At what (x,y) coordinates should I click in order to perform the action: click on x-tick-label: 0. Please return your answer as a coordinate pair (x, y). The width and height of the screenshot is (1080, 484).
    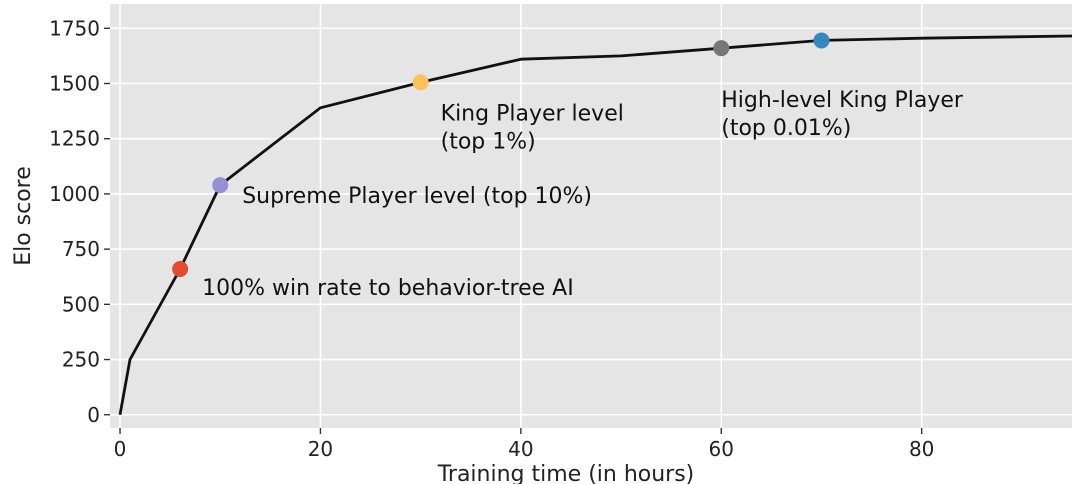
    Looking at the image, I should click on (120, 449).